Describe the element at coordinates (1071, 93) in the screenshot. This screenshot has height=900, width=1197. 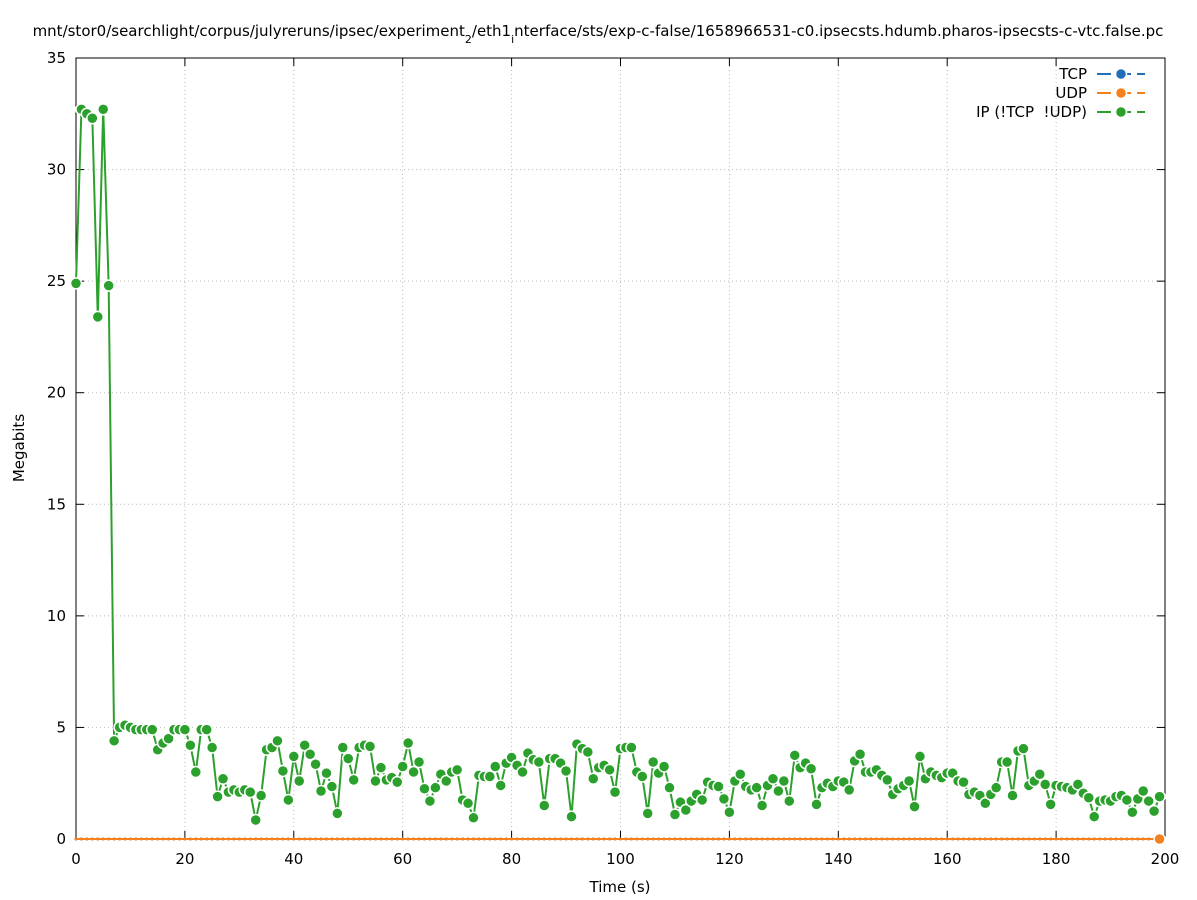
I see `legend-label: UDP` at that location.